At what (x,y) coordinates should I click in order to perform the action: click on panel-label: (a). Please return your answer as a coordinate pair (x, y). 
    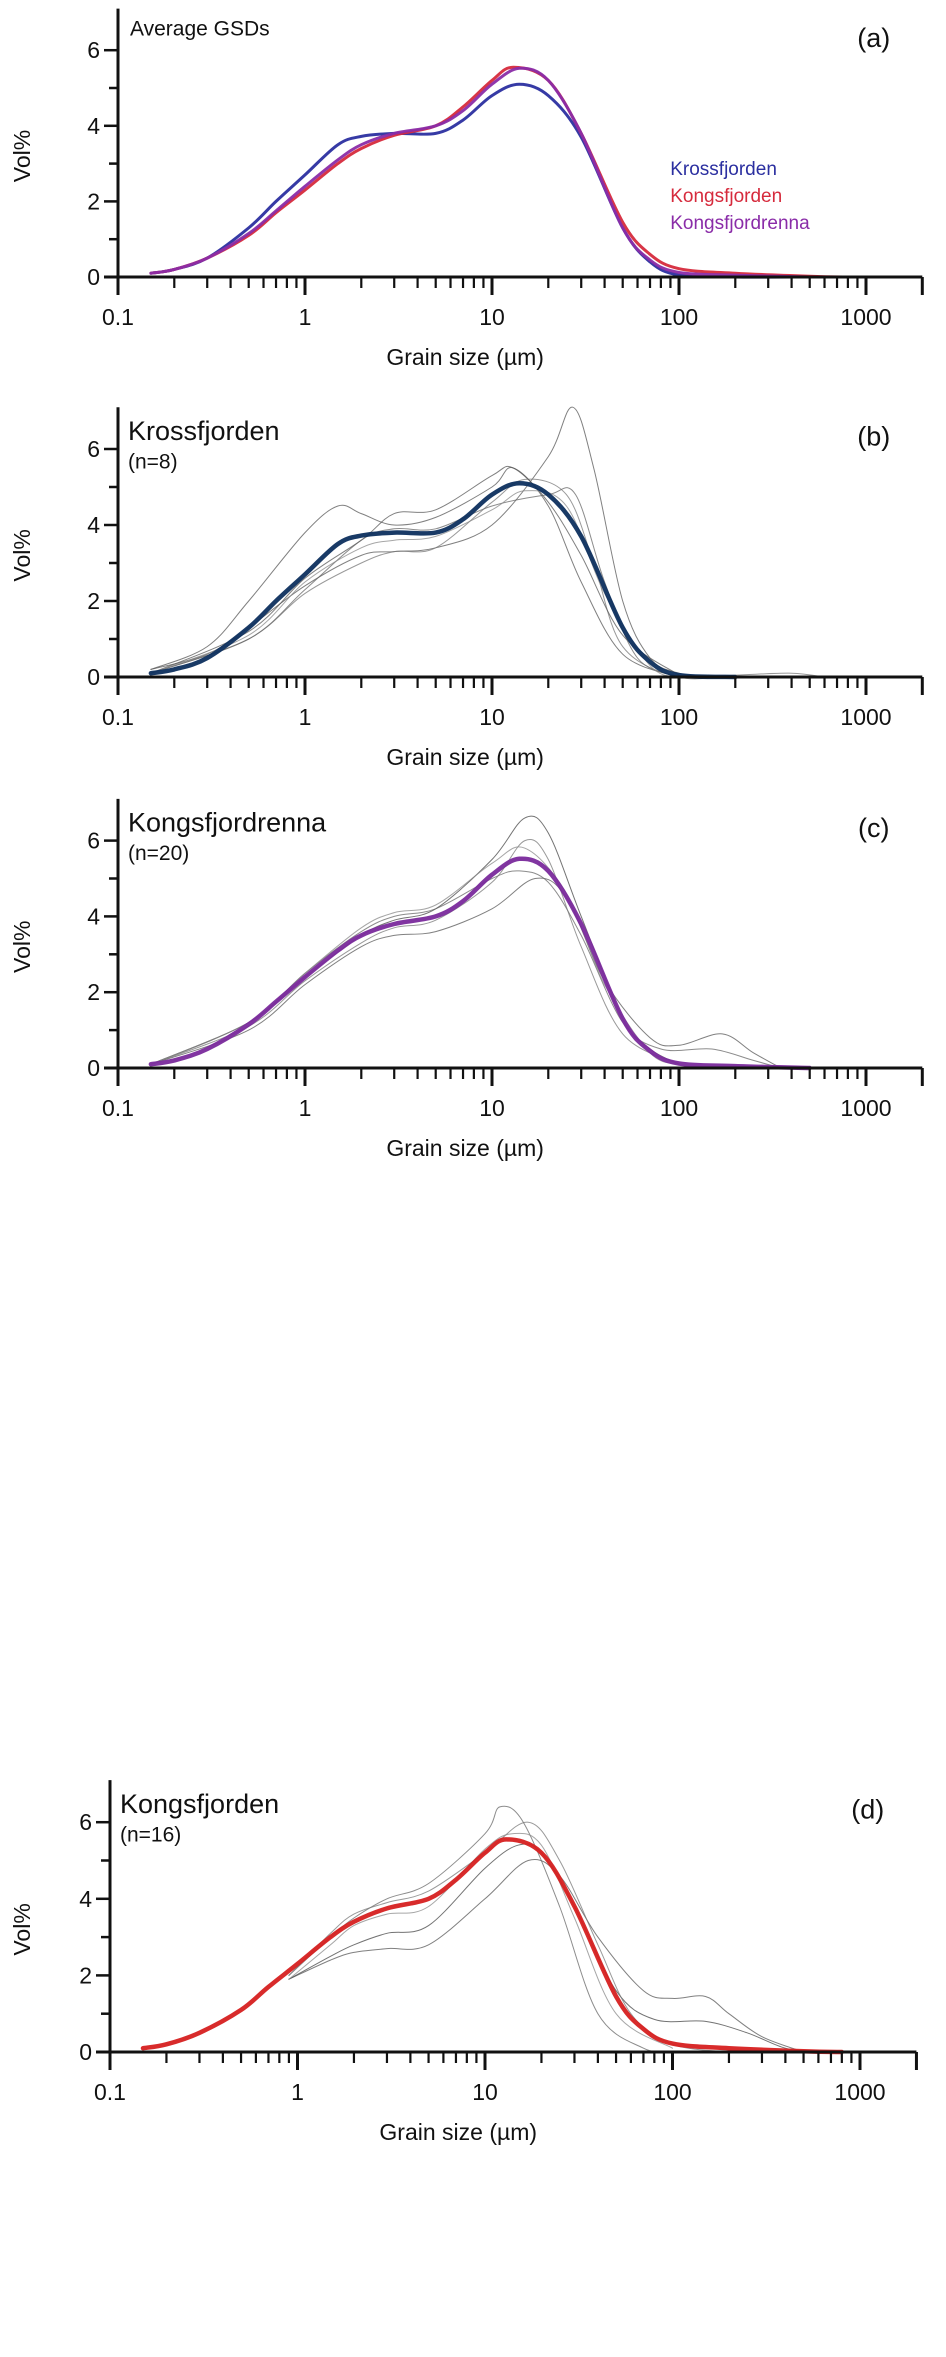
    Looking at the image, I should click on (873, 38).